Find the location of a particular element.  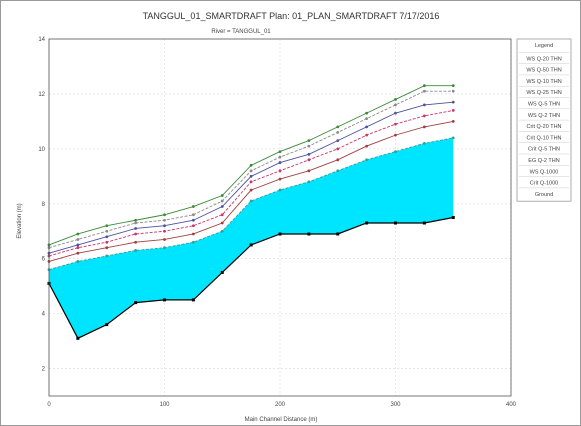

legend-item: WS Q-2 THN is located at coordinates (544, 116).